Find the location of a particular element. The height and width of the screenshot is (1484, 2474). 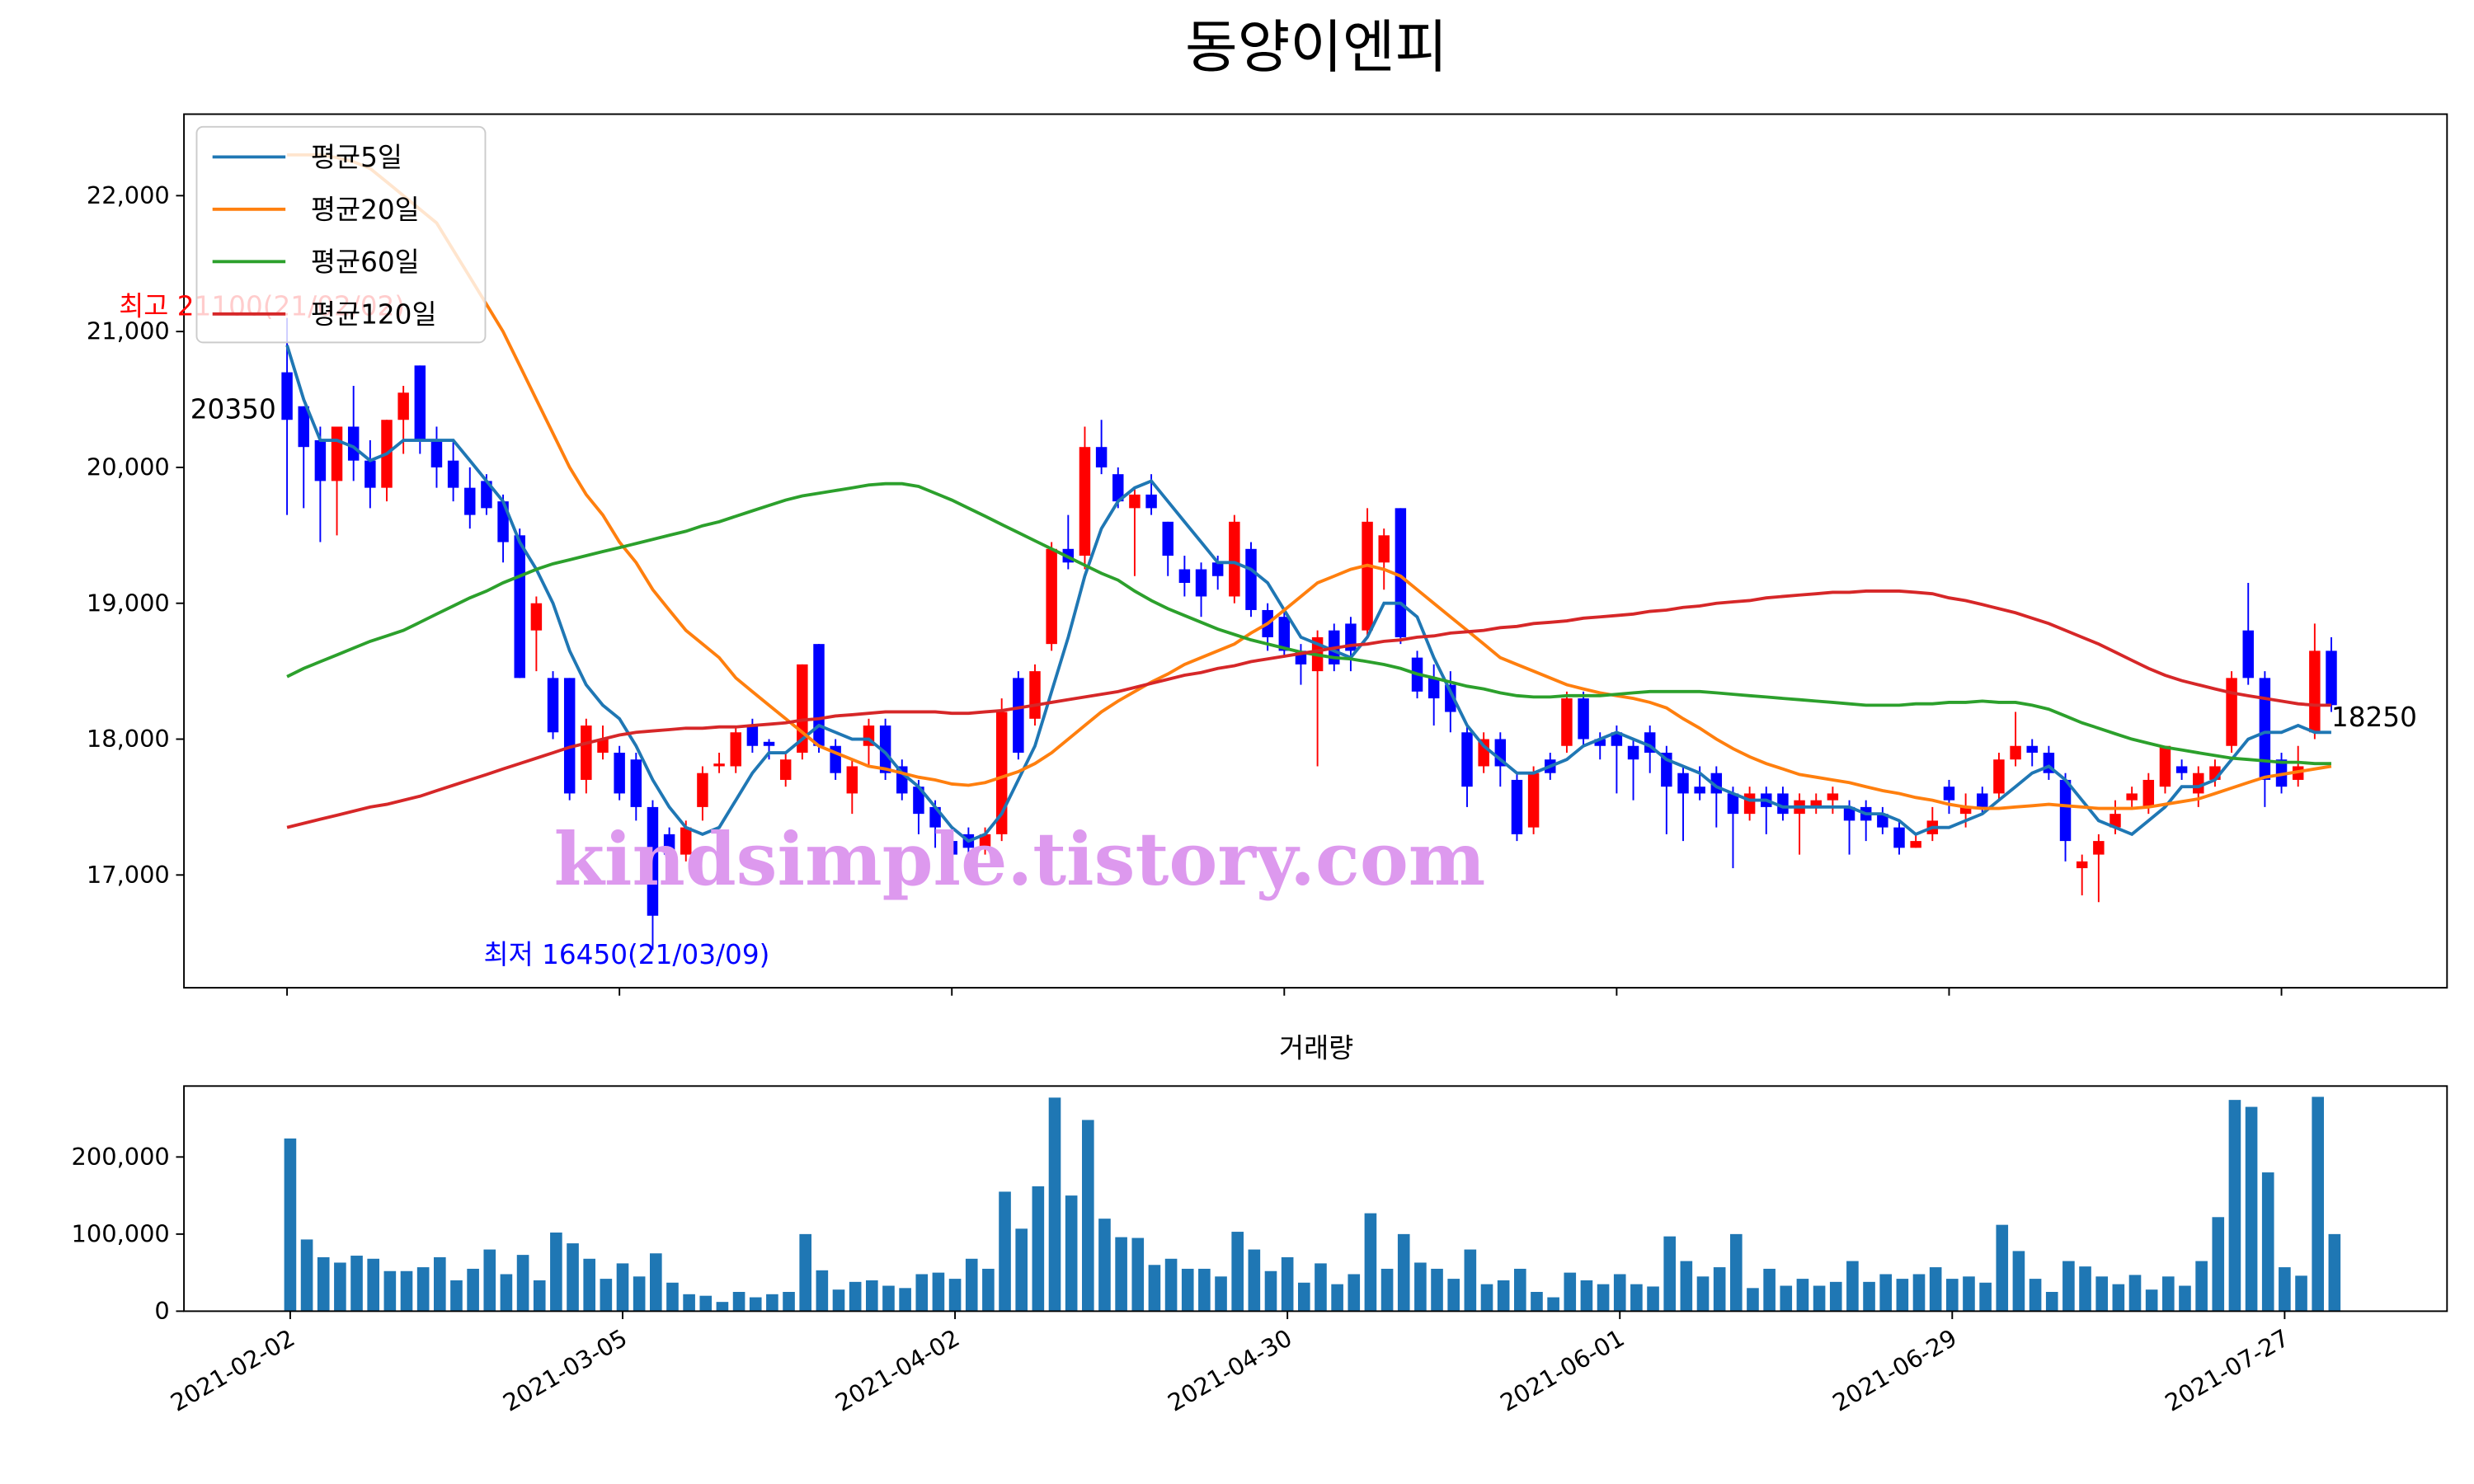

y-tick-label: 200,000 is located at coordinates (121, 1157).